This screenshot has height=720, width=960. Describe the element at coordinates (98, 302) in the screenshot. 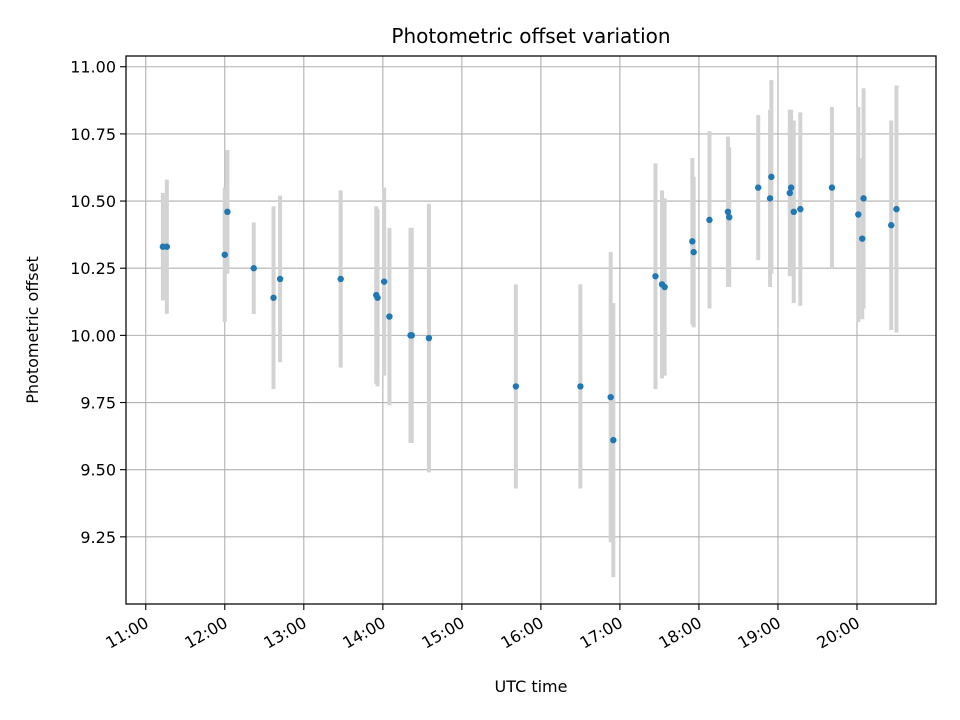

I see `y-axis: 9.25 9.50 9.75 10.00 10.25 10.50 10.75 11.00` at that location.